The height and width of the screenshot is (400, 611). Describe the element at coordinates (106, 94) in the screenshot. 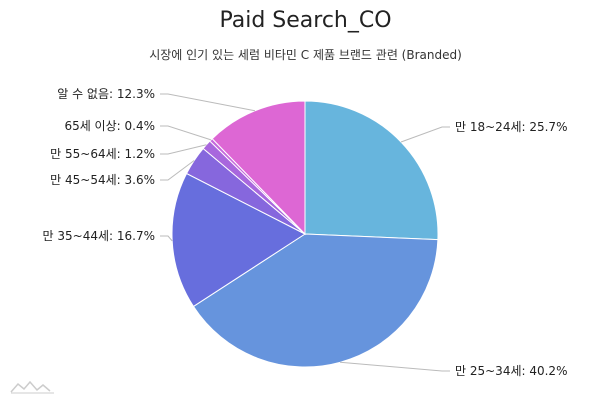

I see `slice-label: 알 수 없음: 12.3%` at that location.